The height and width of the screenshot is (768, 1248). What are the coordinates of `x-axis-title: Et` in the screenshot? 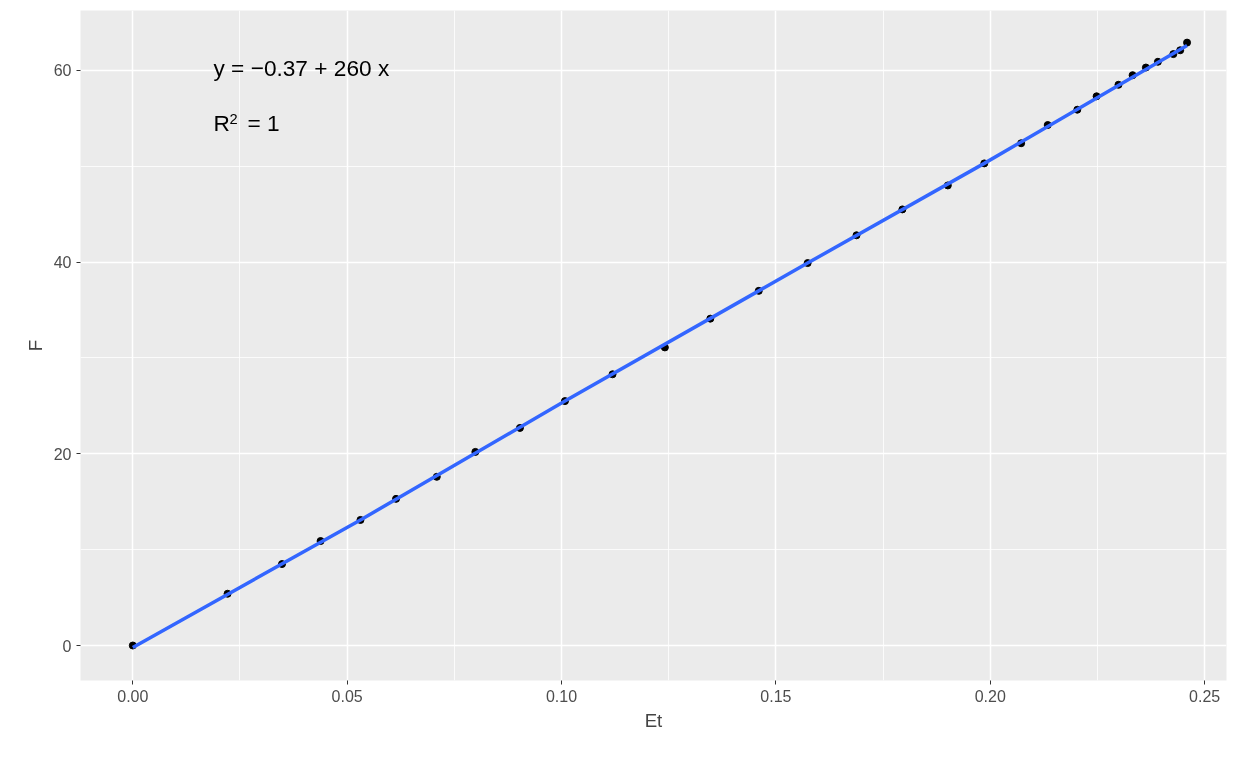 It's located at (654, 720).